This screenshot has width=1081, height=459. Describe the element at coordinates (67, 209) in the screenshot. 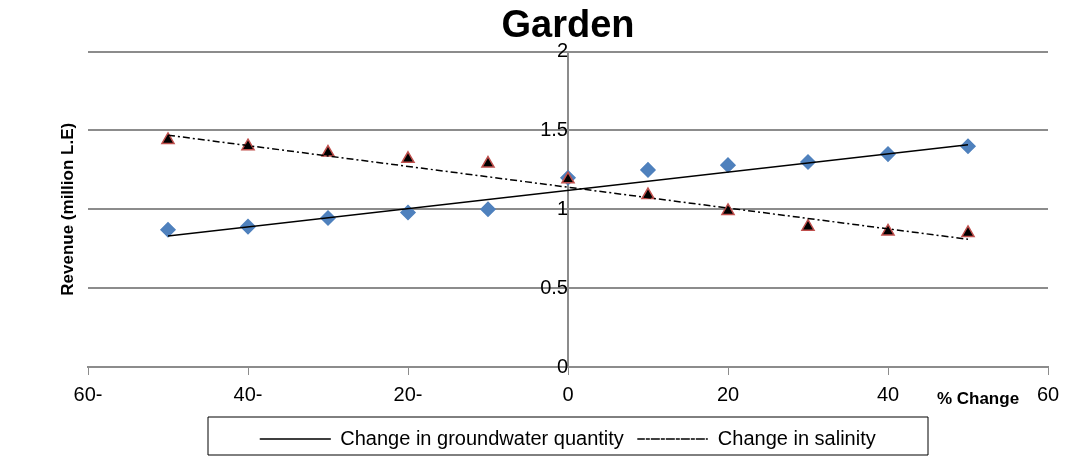

I see `y-axis-title: Revenue (million L.E)` at that location.